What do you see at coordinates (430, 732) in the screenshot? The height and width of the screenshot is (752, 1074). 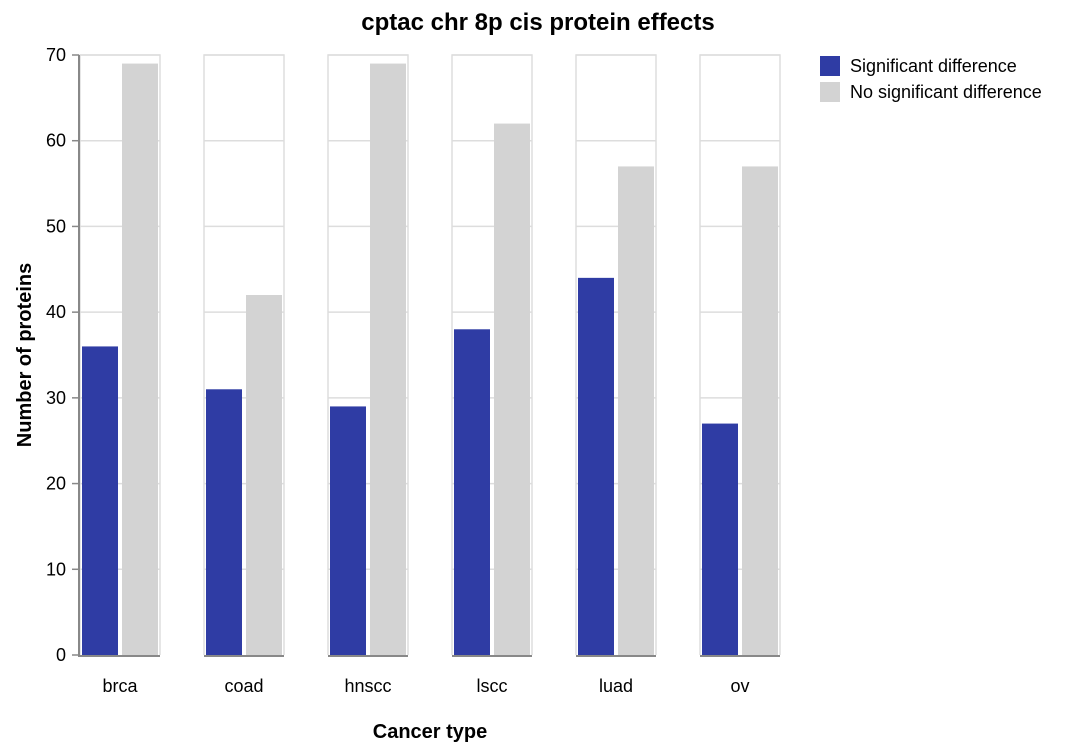 I see `x-axis-title: Cancer type` at bounding box center [430, 732].